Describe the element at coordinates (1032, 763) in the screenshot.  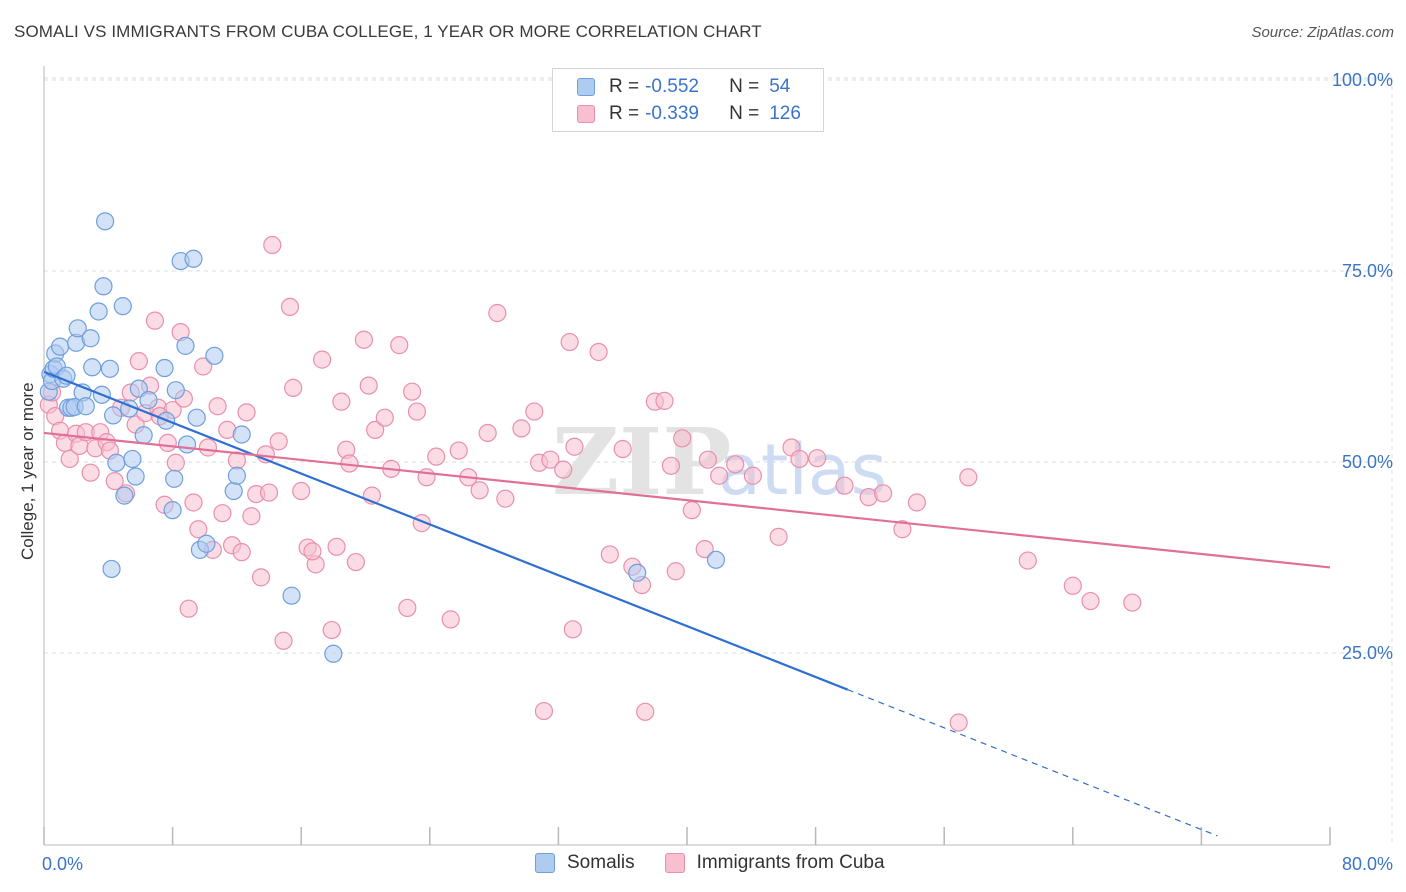
I see `somali-trend-extension` at that location.